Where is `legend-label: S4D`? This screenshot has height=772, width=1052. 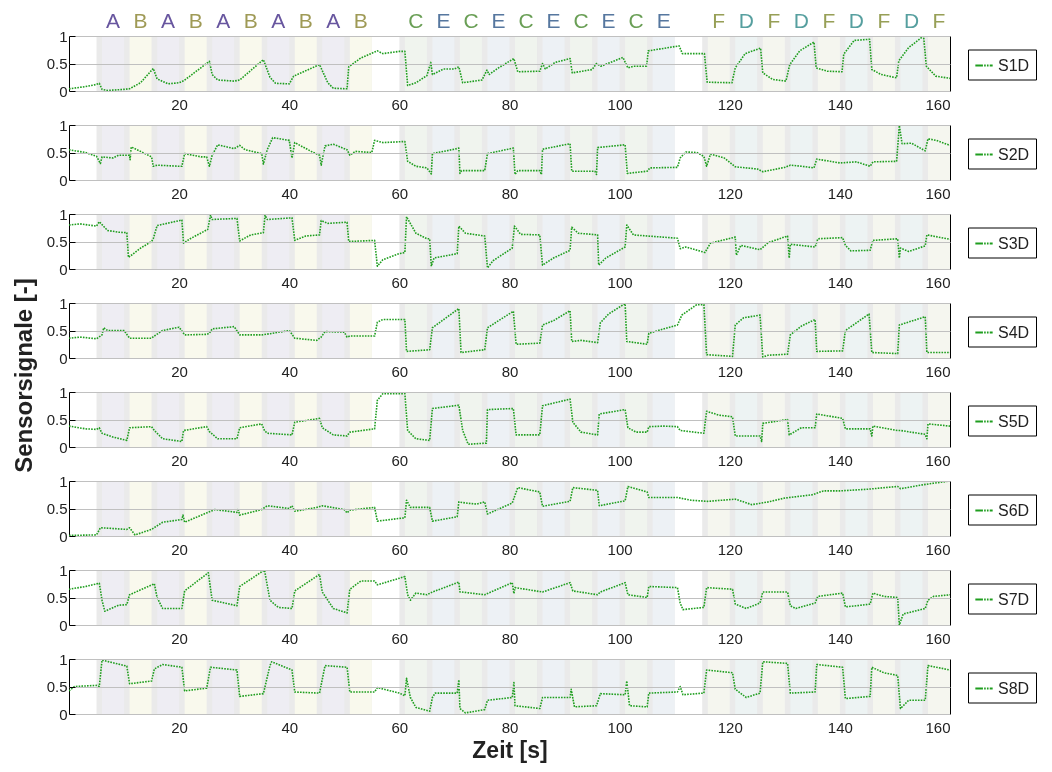 legend-label: S4D is located at coordinates (1014, 332).